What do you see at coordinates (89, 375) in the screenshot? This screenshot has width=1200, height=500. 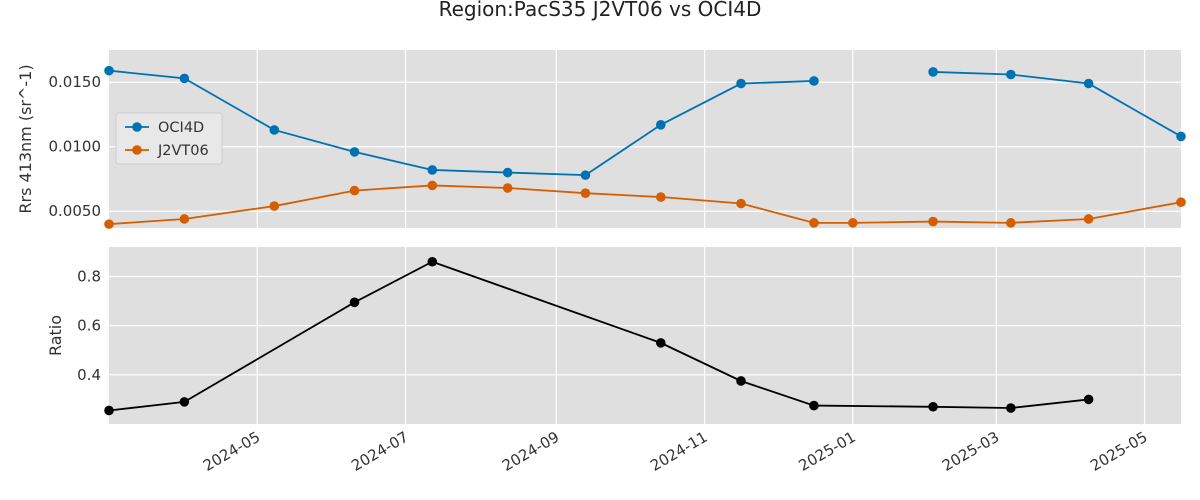 I see `y-tick-label: 0.4` at bounding box center [89, 375].